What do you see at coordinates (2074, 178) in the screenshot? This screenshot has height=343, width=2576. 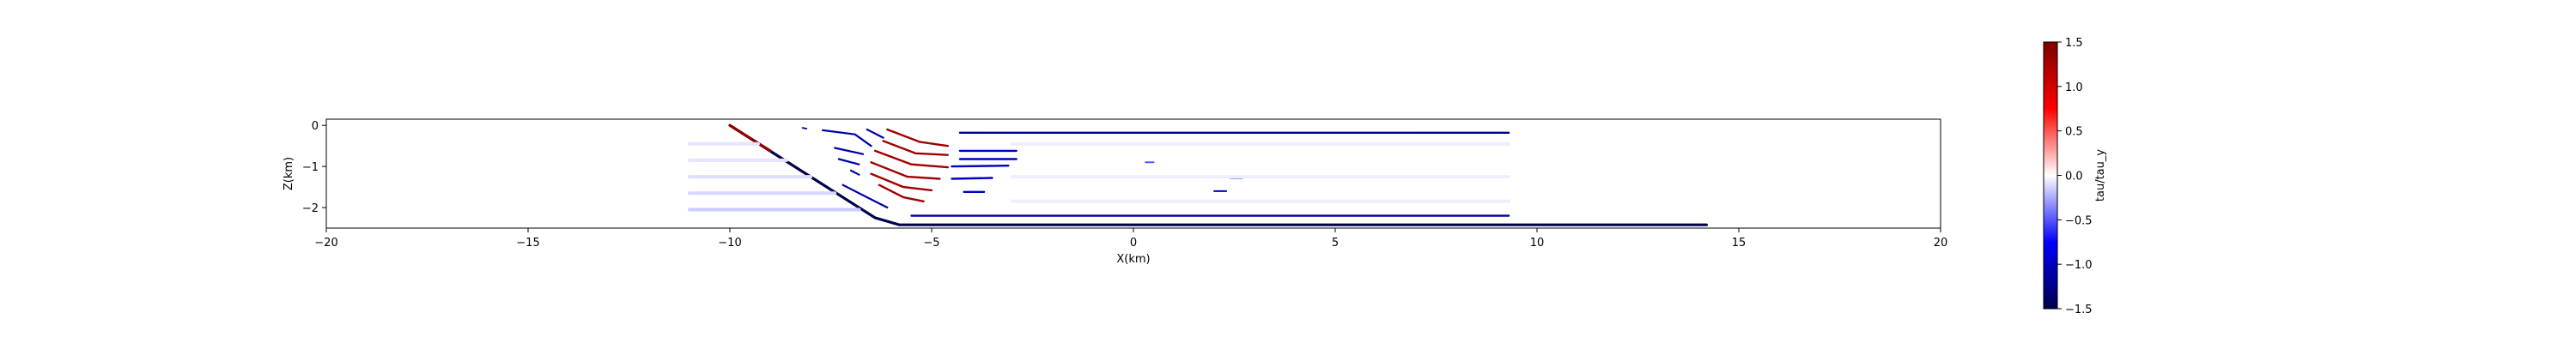 I see `colorbar-tick-label: 0.0` at bounding box center [2074, 178].